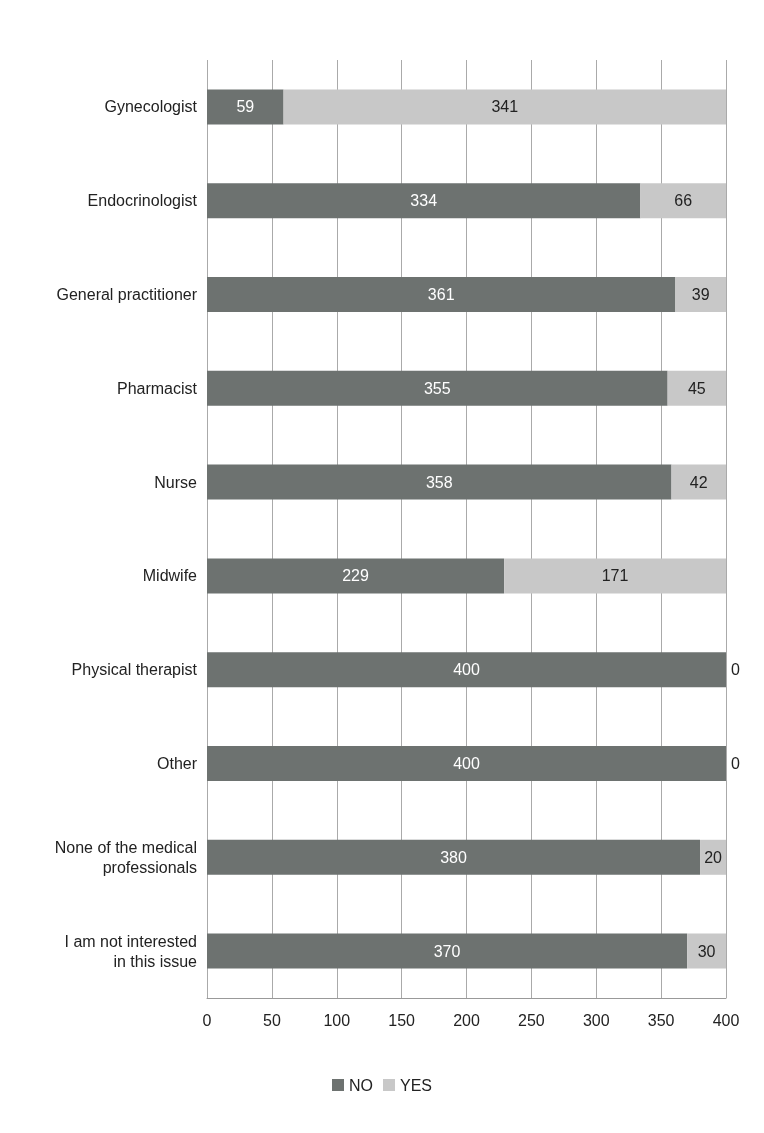 Image resolution: width=764 pixels, height=1133 pixels. What do you see at coordinates (596, 1020) in the screenshot?
I see `x-tick-label: 300` at bounding box center [596, 1020].